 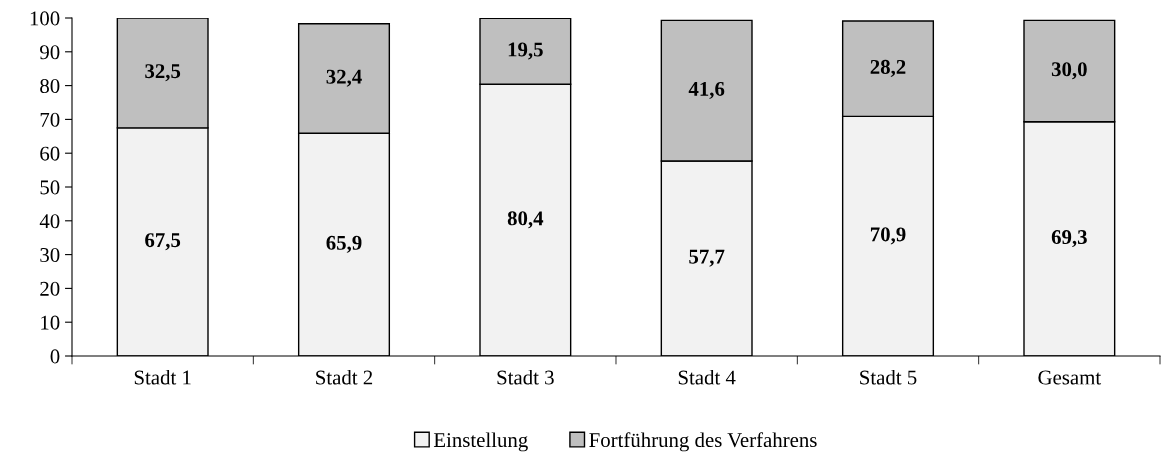 I want to click on y-tick-label: 80, so click(x=50, y=86).